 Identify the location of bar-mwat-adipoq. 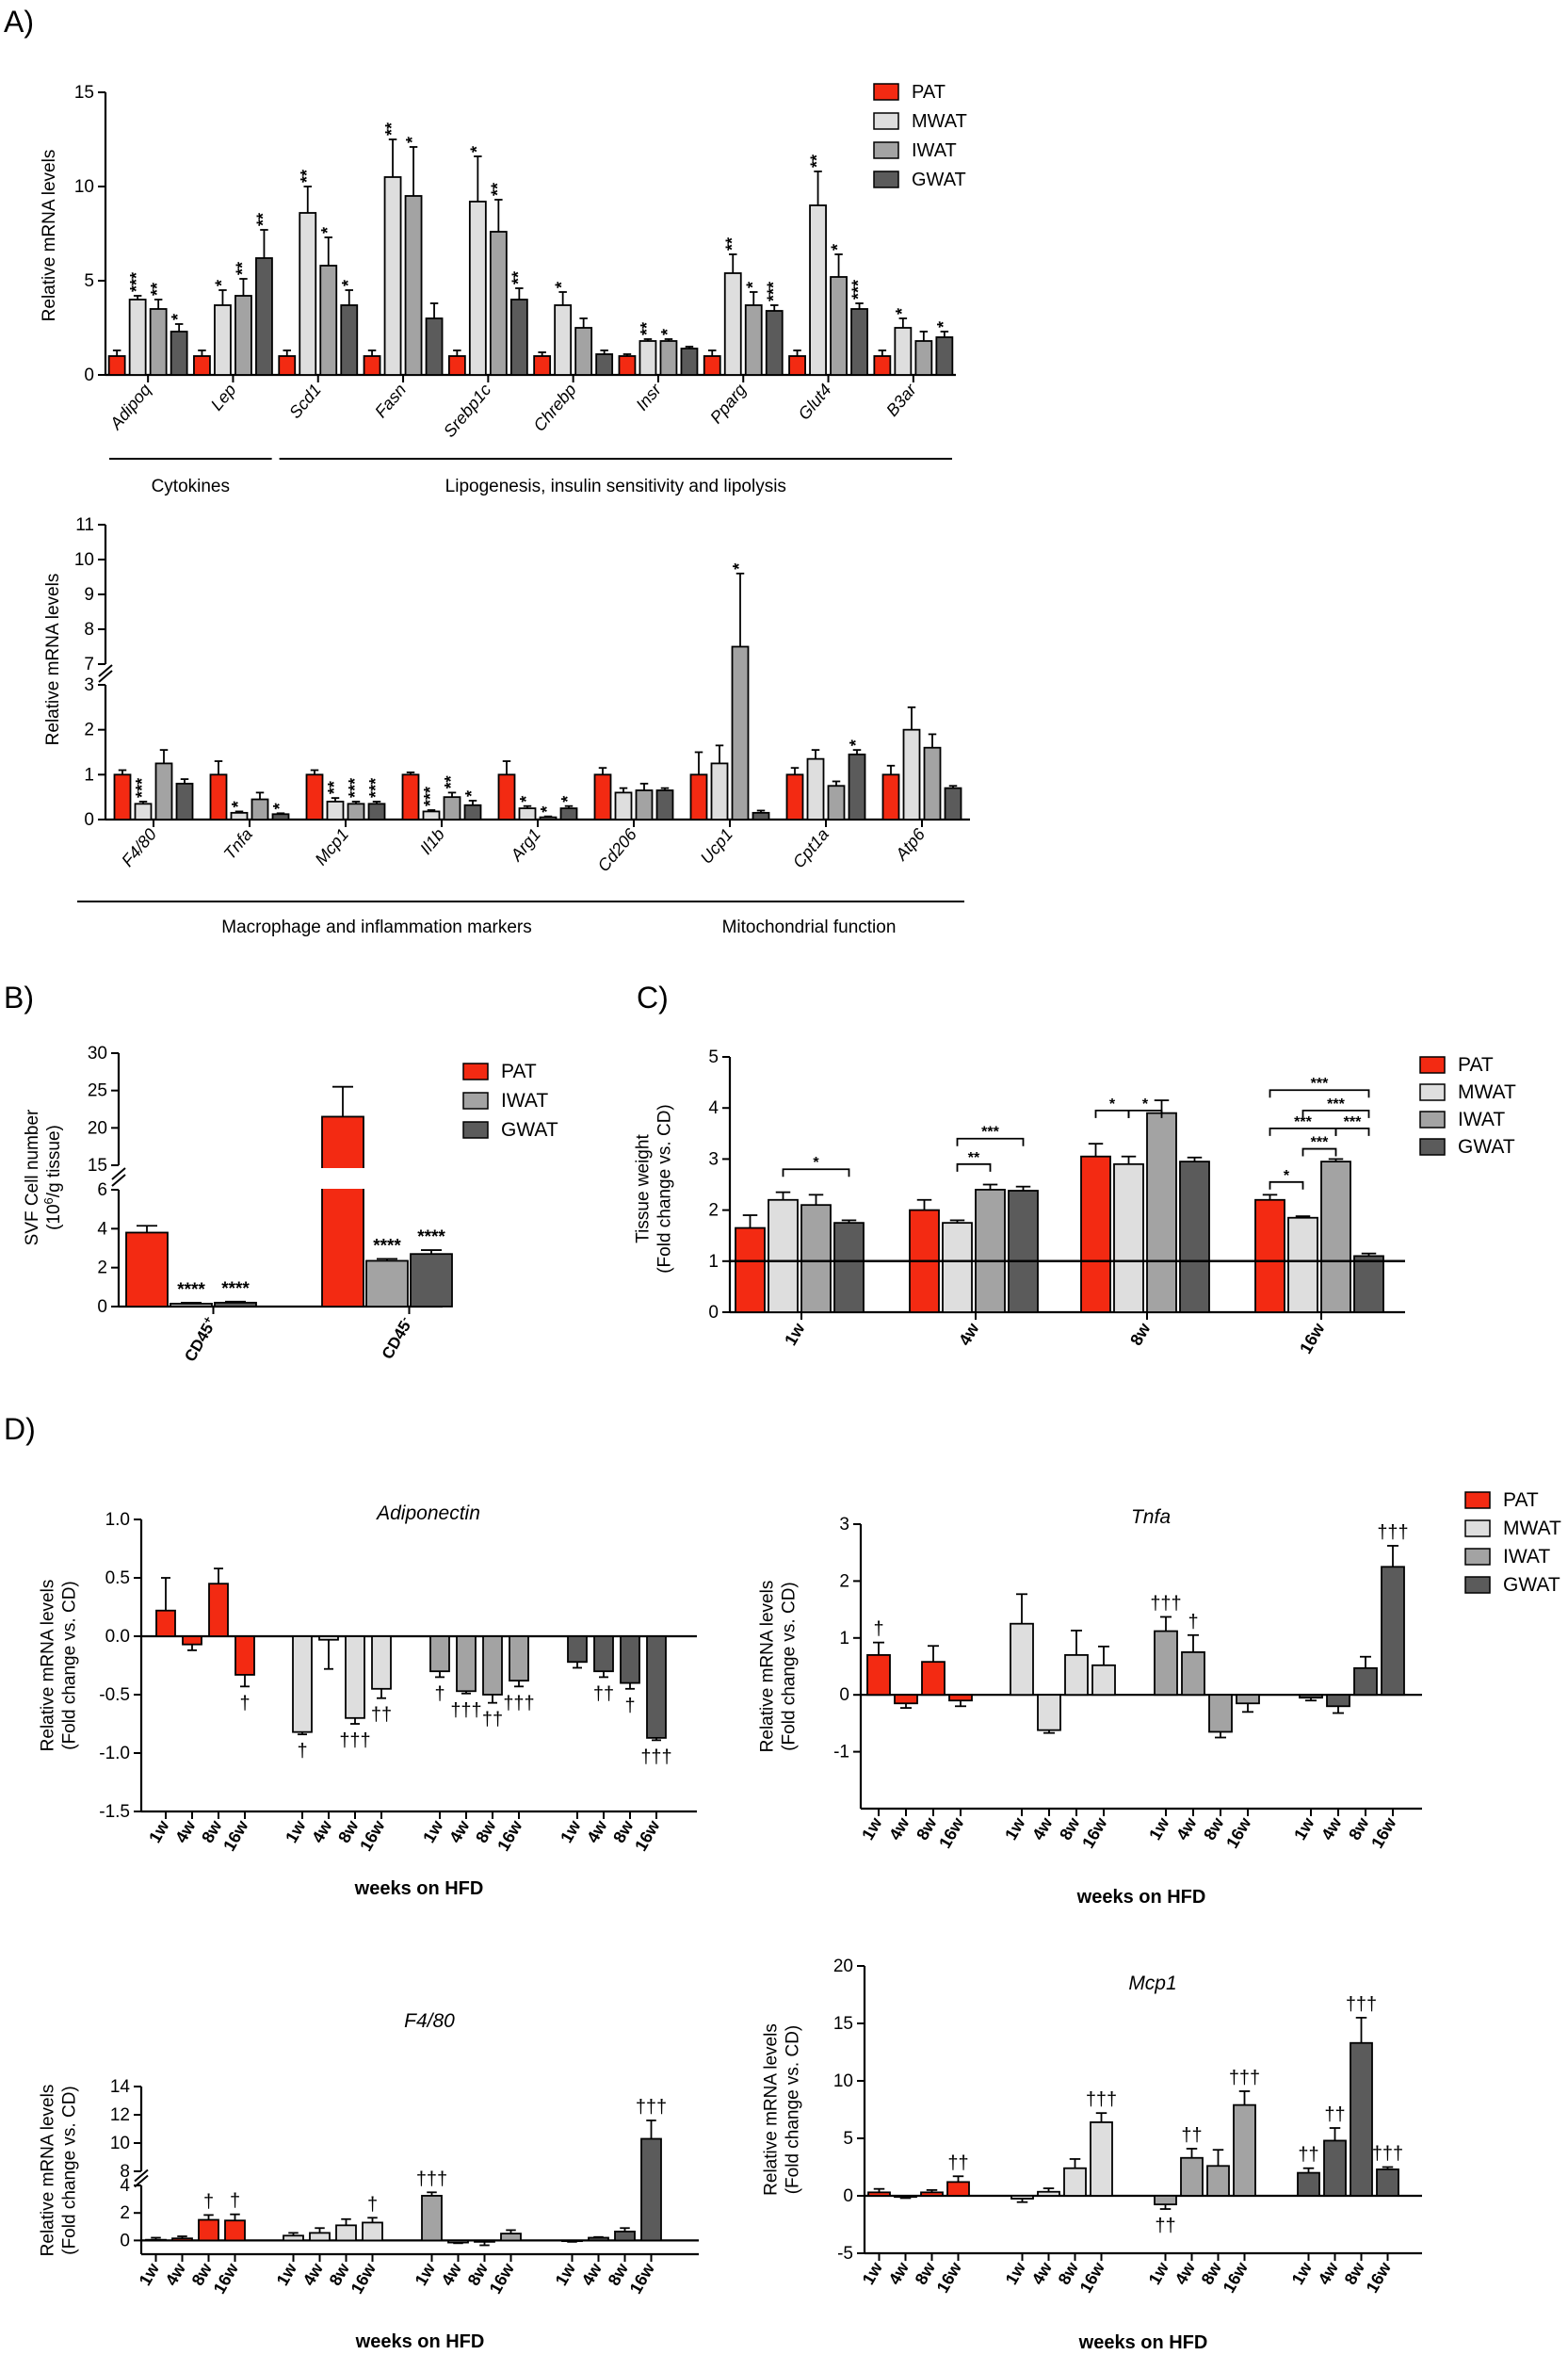
(137, 337).